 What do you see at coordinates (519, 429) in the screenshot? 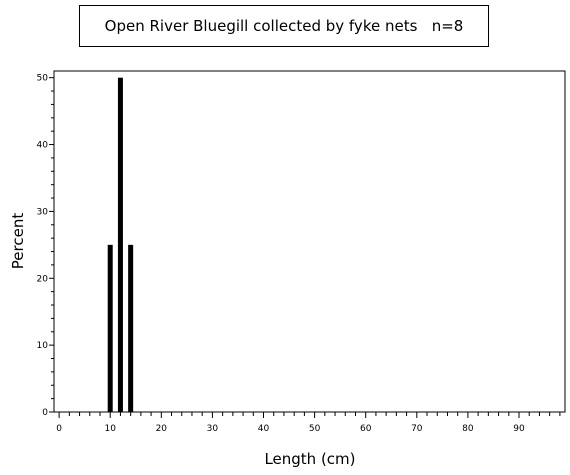
I see `x-tick-label: 90` at bounding box center [519, 429].